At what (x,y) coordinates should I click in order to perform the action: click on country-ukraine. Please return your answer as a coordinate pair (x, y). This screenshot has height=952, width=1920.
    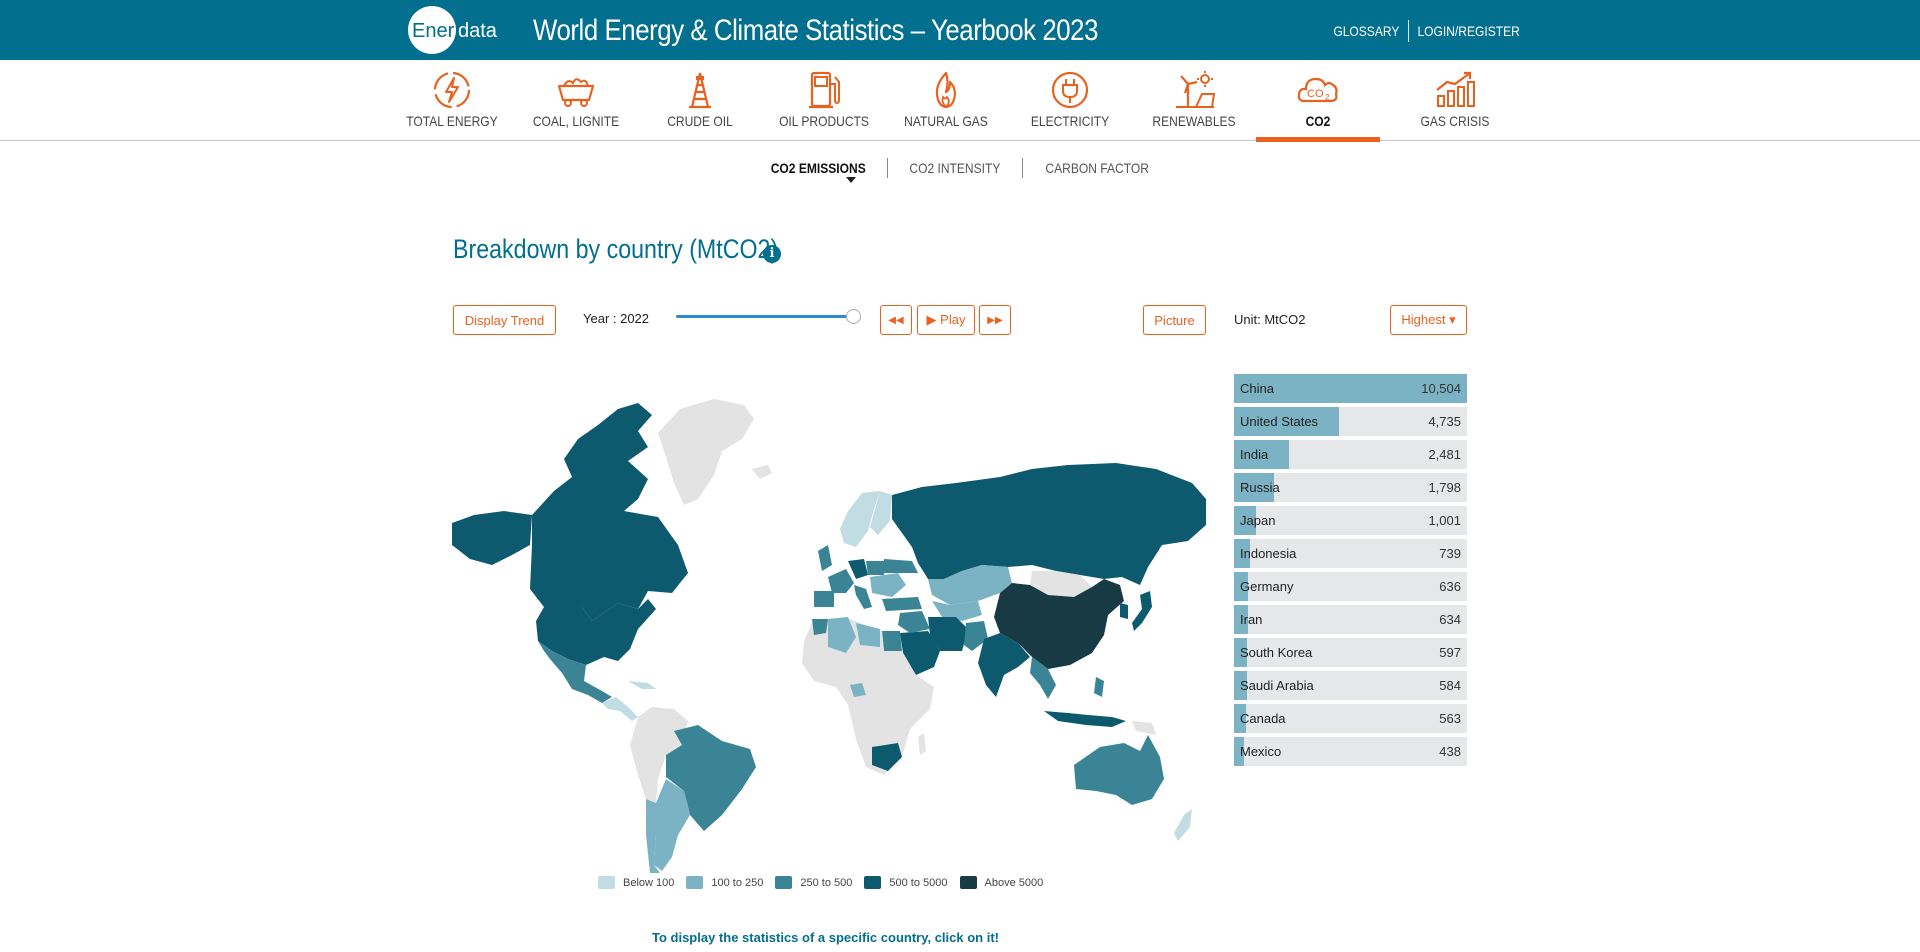
    Looking at the image, I should click on (901, 566).